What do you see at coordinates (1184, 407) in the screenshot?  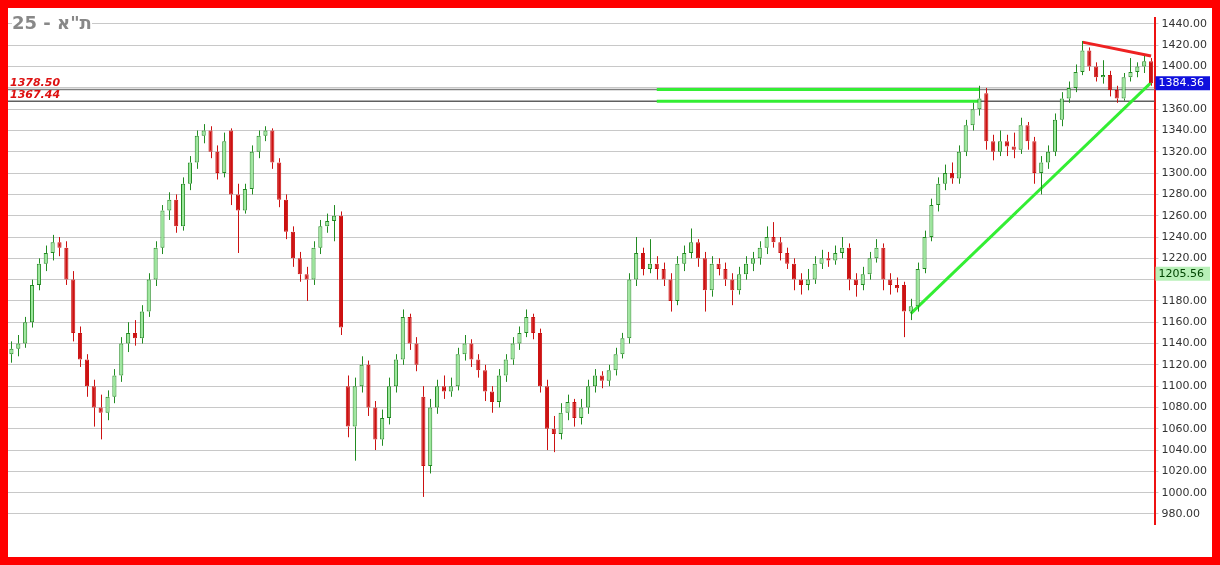 I see `y-tick-label: 1080.00` at bounding box center [1184, 407].